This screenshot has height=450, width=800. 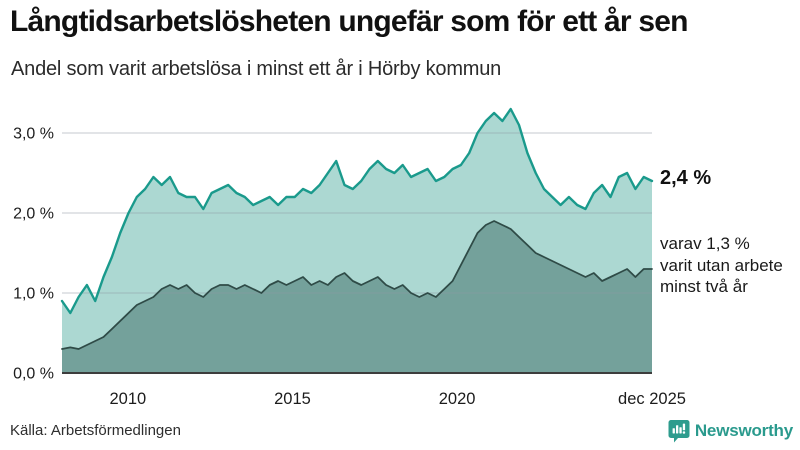 I want to click on x-tick-label: 2015, so click(x=292, y=399).